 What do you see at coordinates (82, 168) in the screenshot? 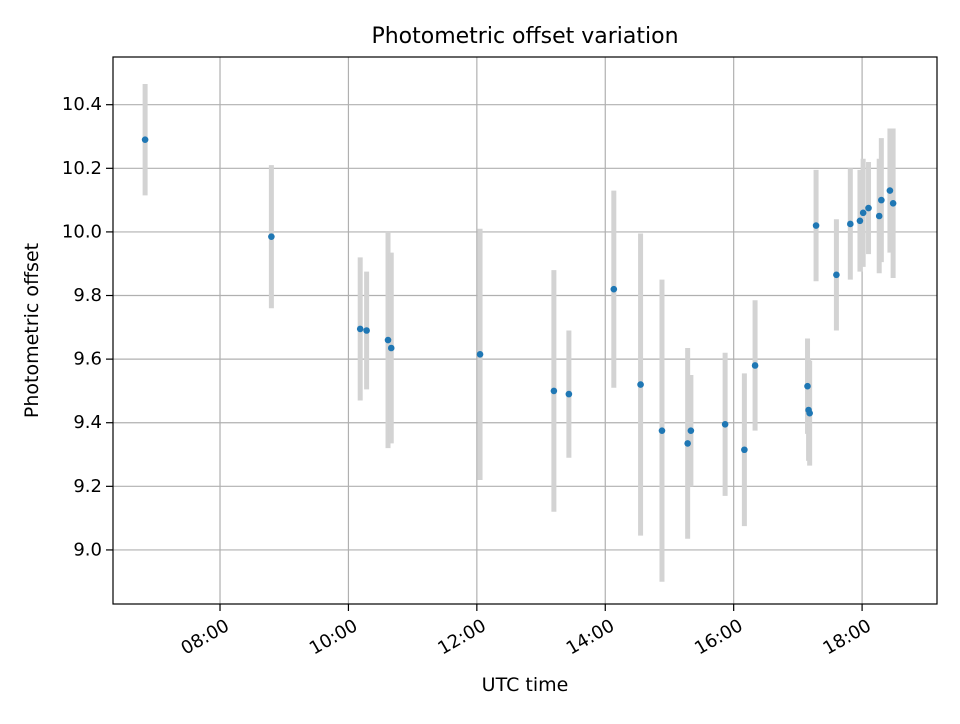
I see `y-tick-label: 10.2` at bounding box center [82, 168].